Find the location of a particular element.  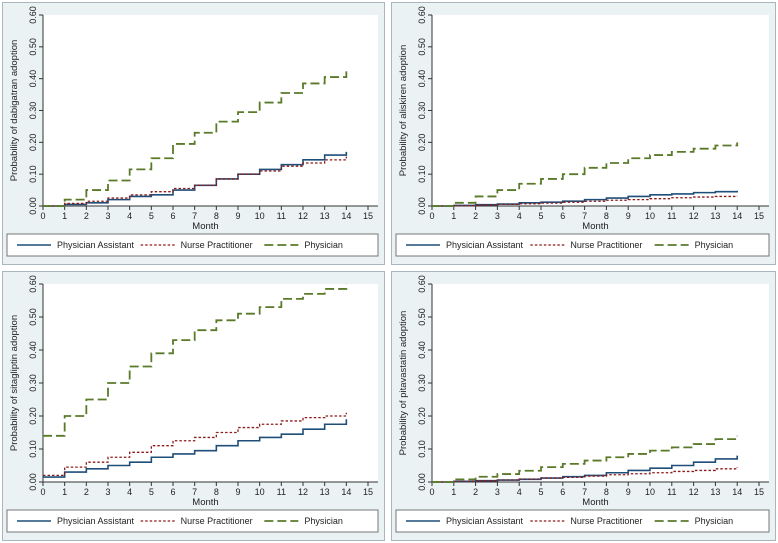

y-axis-title: Probability of dabigatran adoption is located at coordinates (14, 111).